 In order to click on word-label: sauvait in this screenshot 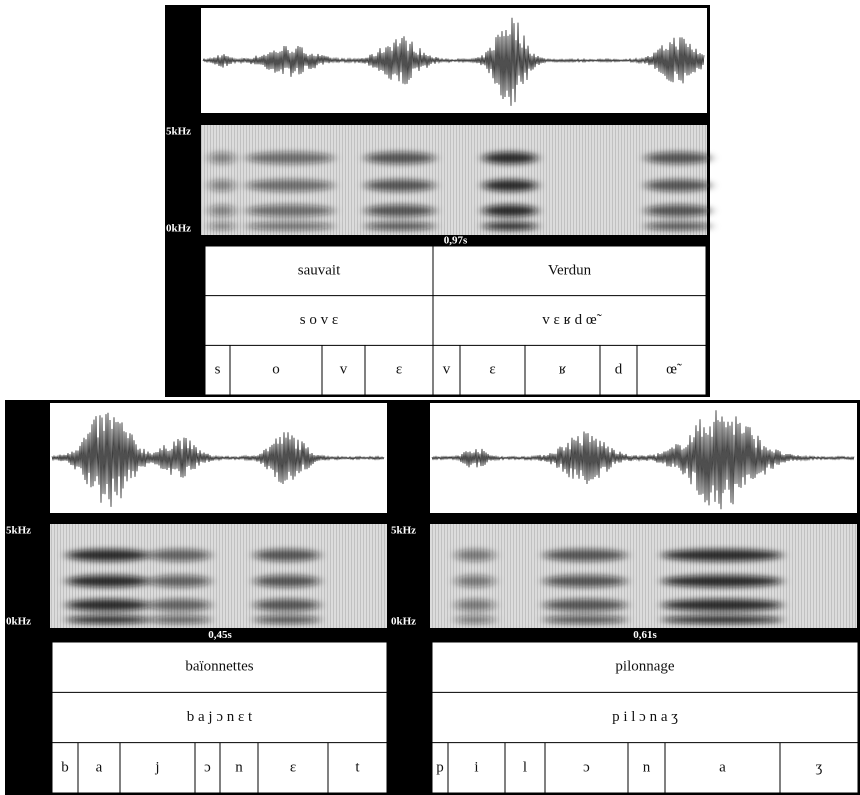, I will do `click(319, 270)`.